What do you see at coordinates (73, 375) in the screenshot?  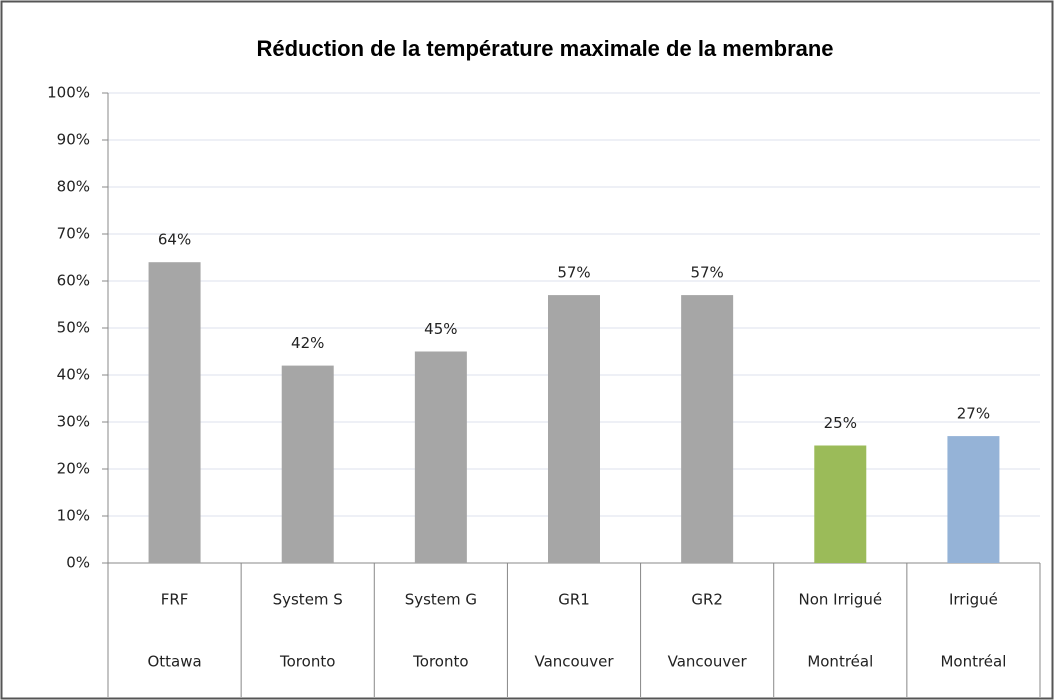 I see `y-tick-label: 40%` at bounding box center [73, 375].